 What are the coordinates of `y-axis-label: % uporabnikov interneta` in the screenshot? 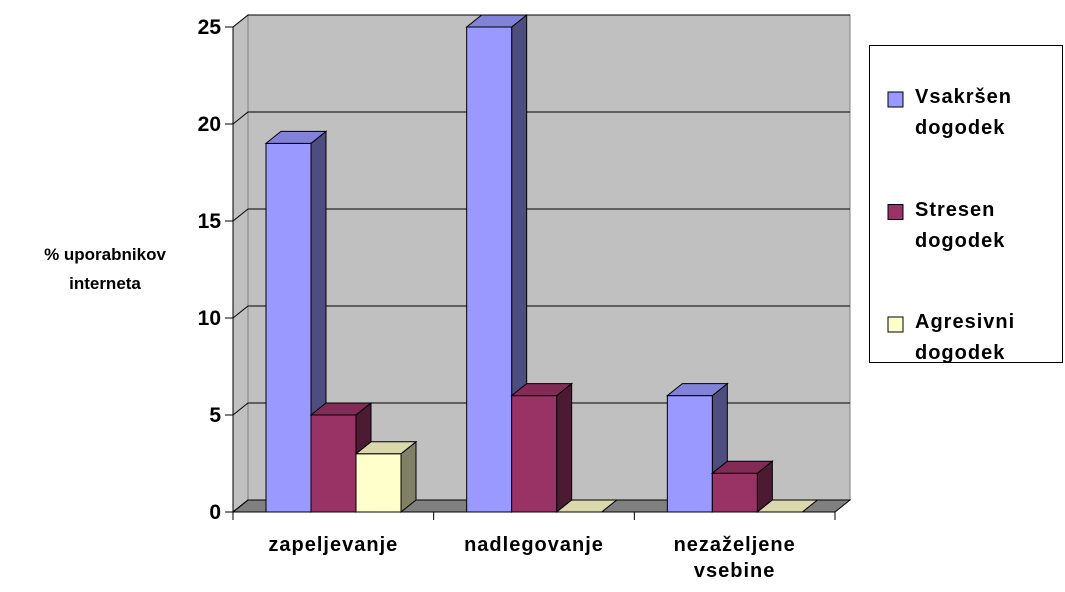 It's located at (105, 269).